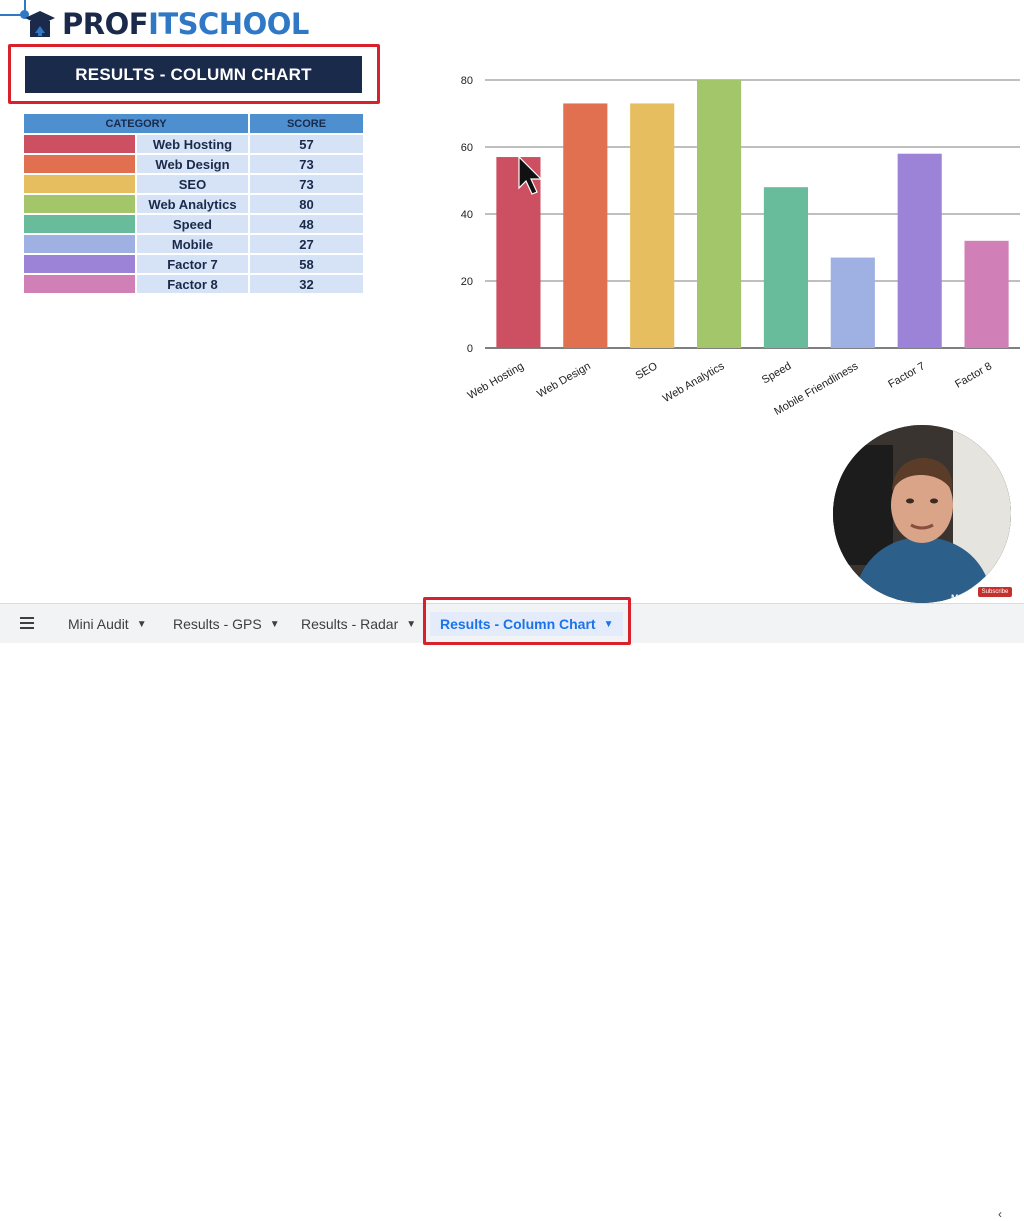  Describe the element at coordinates (306, 284) in the screenshot. I see `score-cell: 32` at that location.